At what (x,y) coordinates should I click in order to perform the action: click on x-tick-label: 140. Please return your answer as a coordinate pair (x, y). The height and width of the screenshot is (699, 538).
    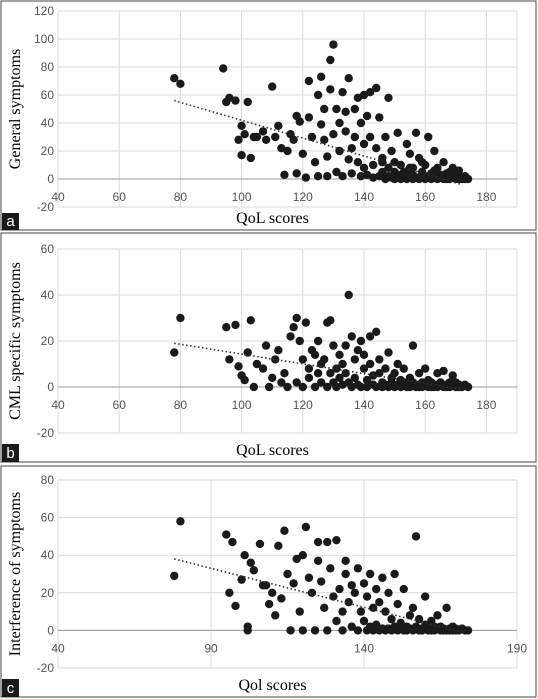
    Looking at the image, I should click on (364, 405).